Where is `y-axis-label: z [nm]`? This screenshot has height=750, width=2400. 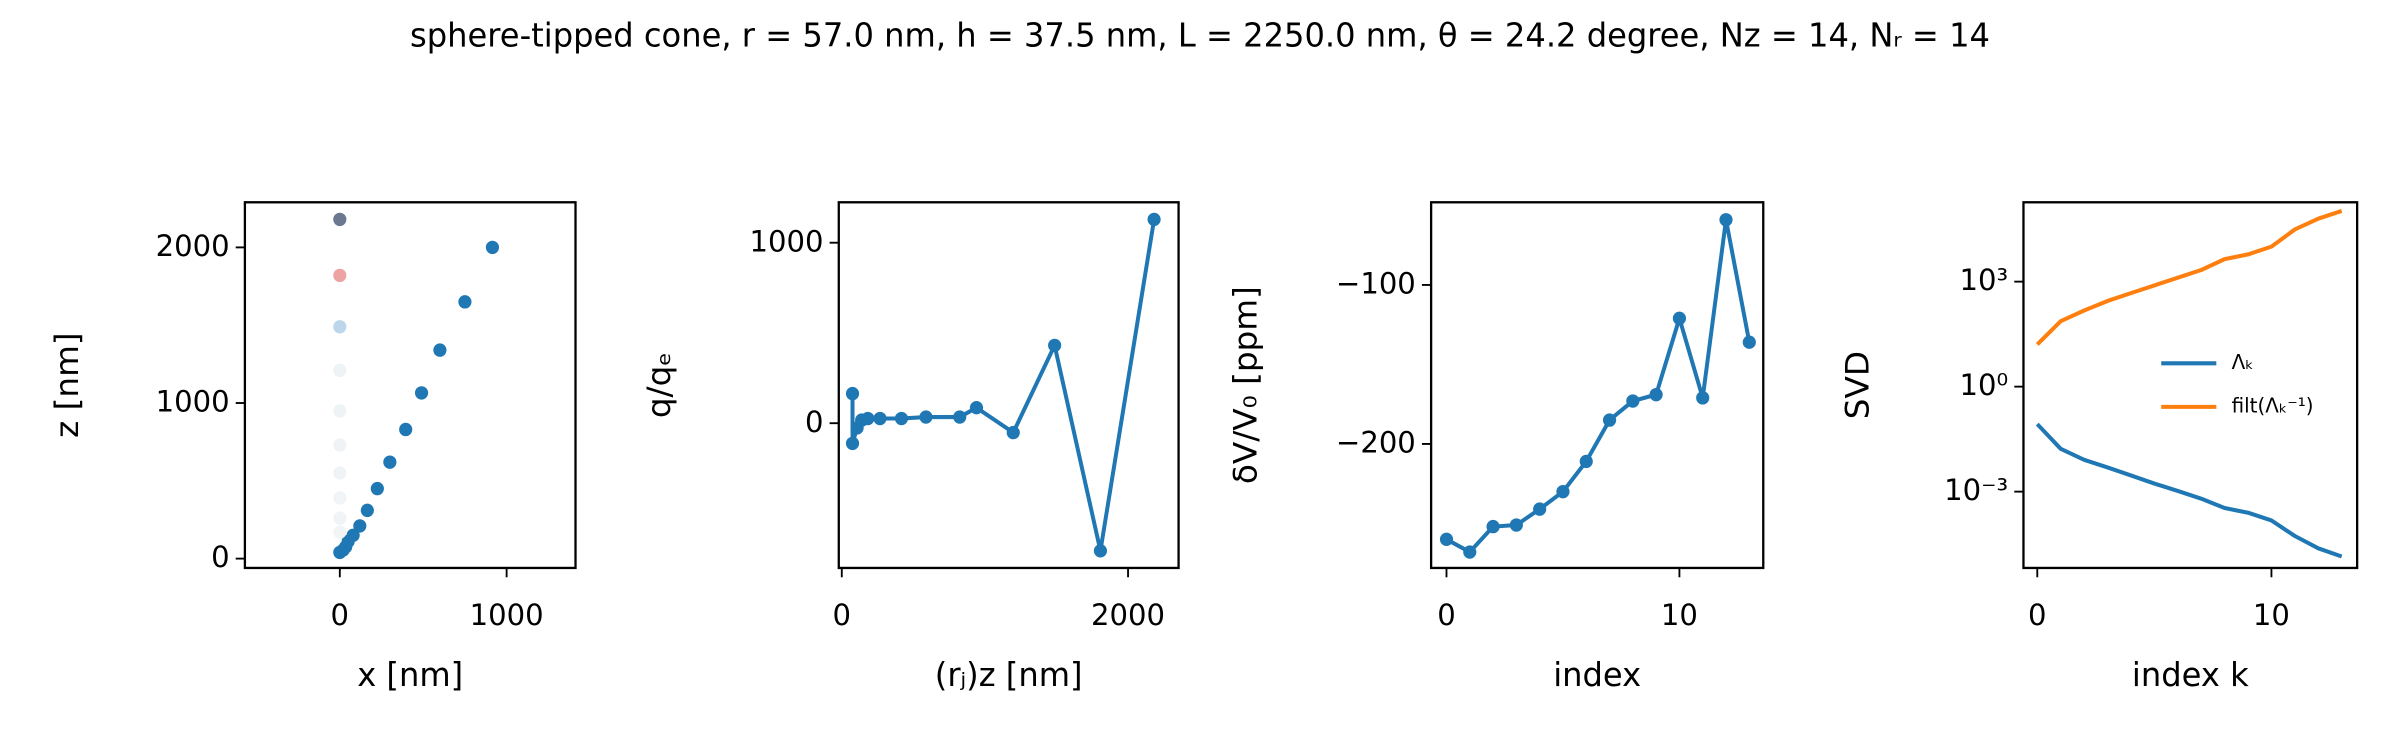
y-axis-label: z [nm] is located at coordinates (67, 385).